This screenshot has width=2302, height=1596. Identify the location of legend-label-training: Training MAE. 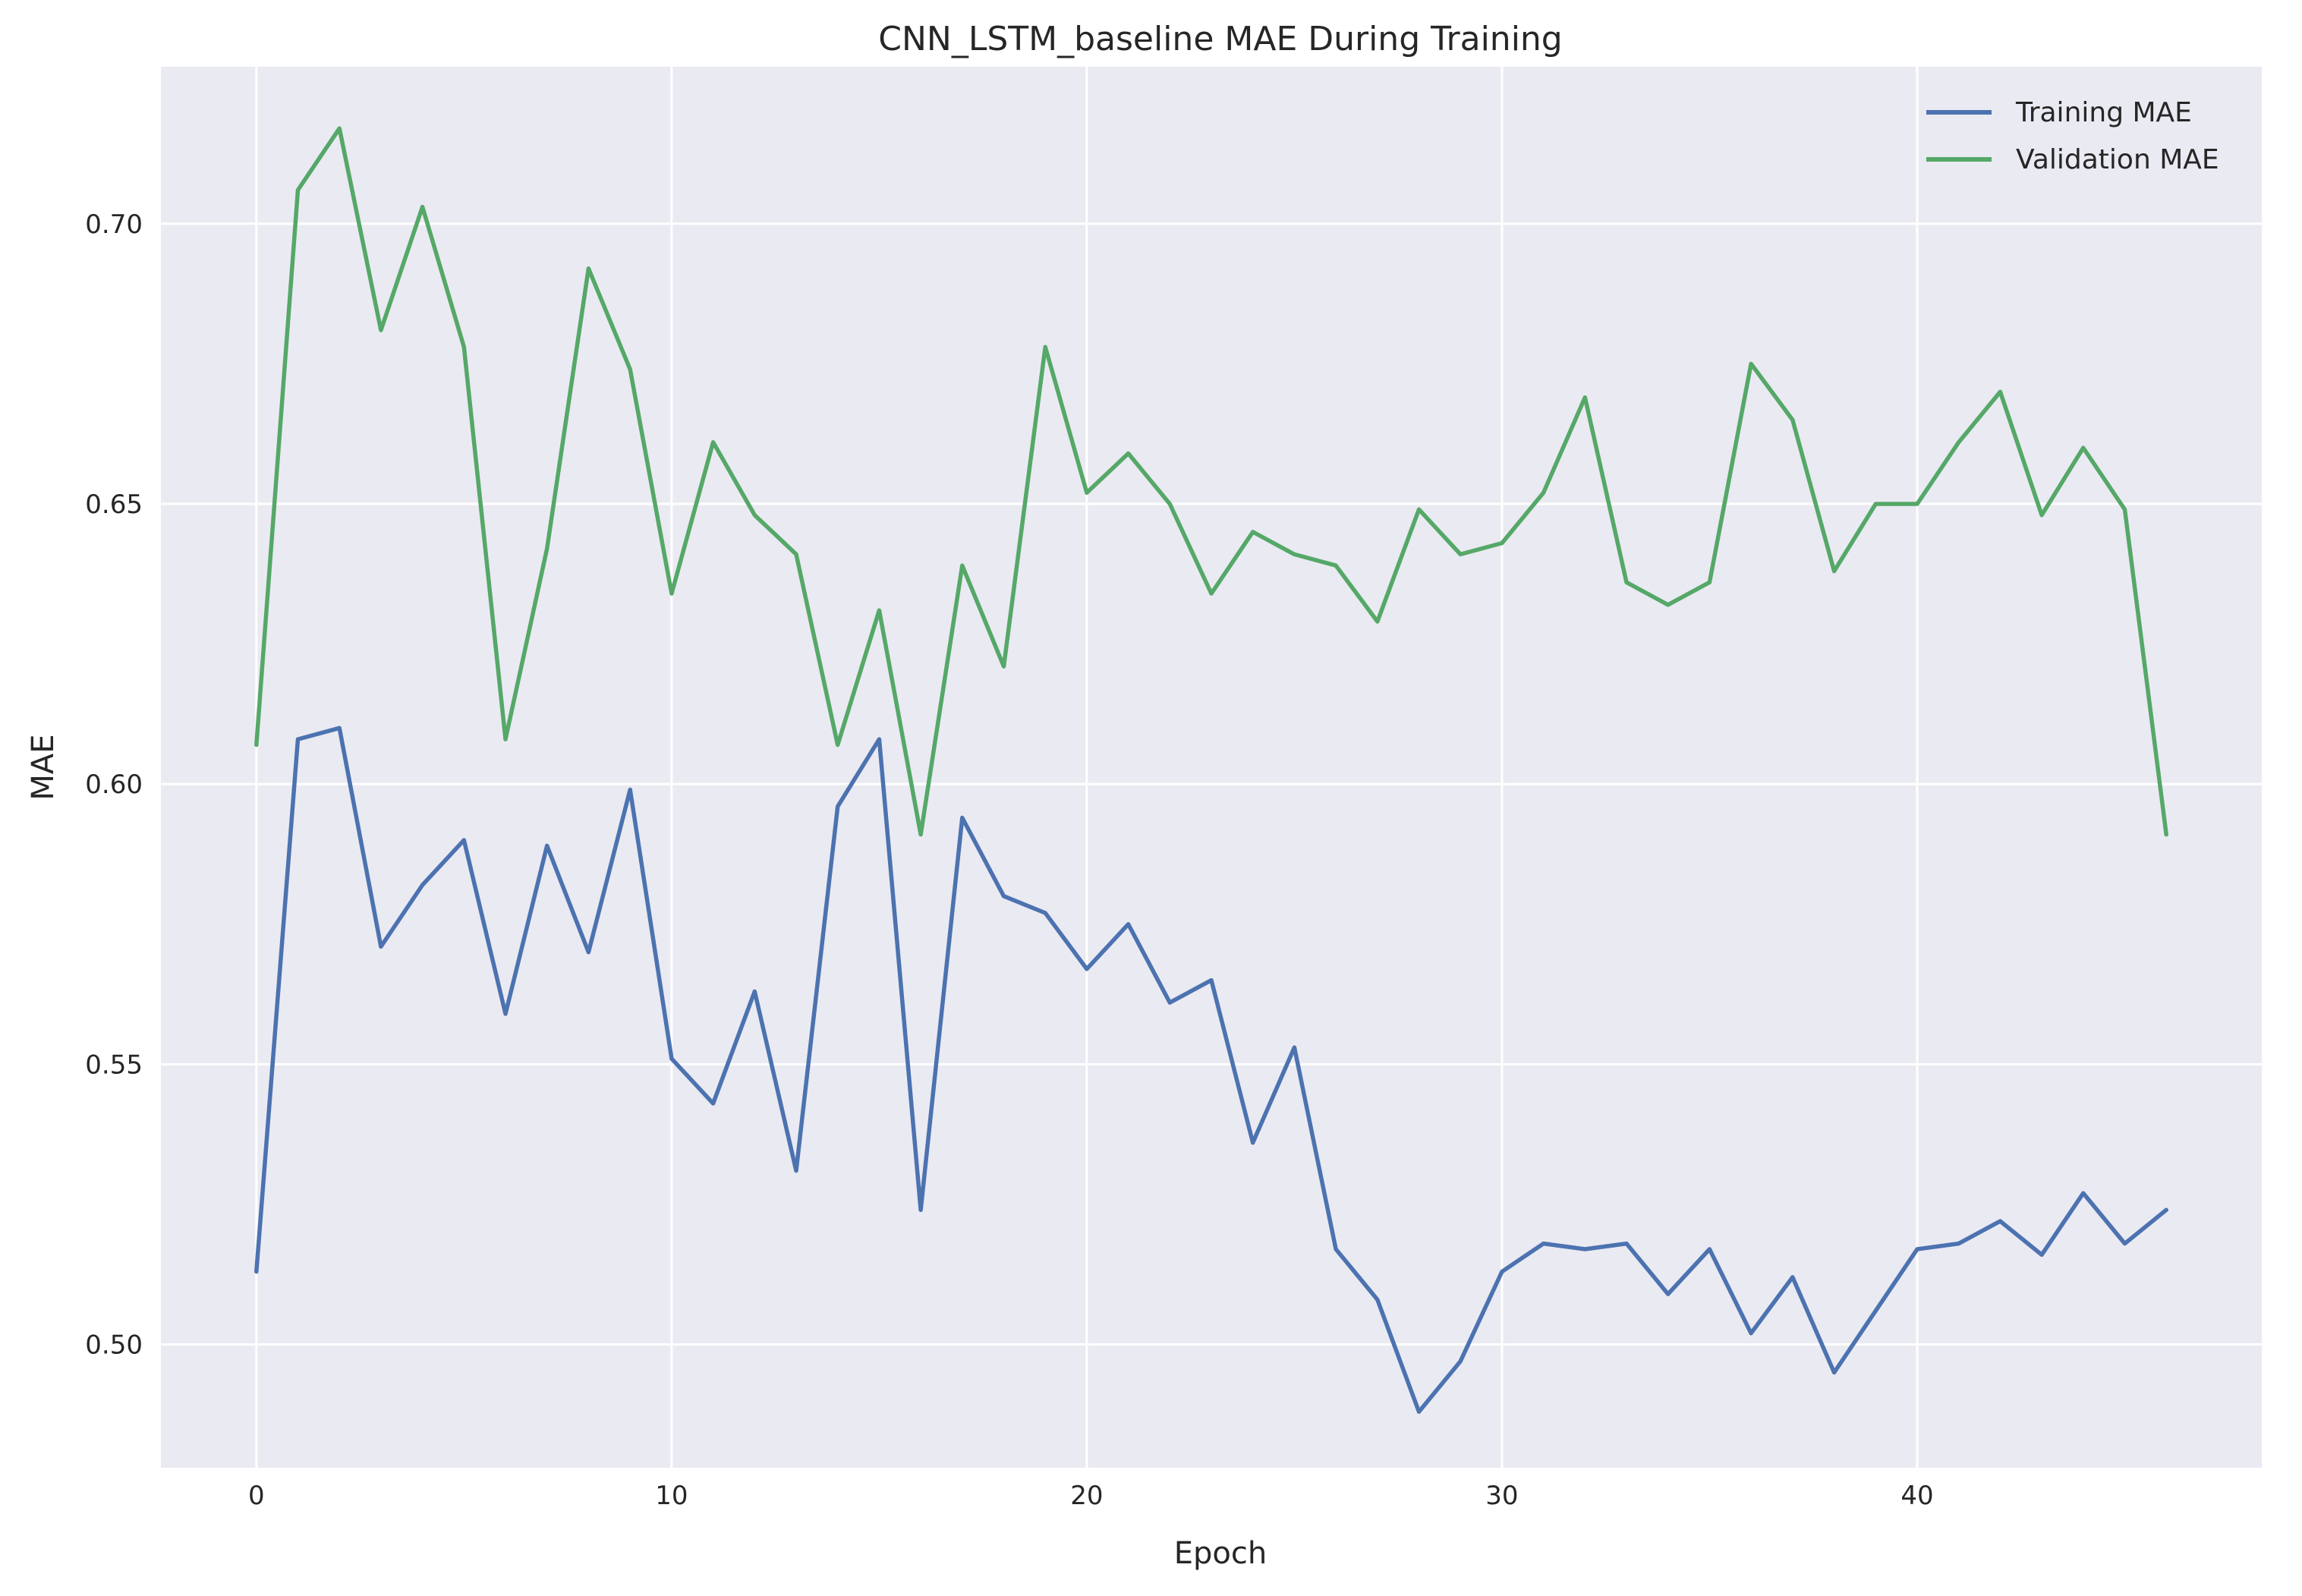
(2103, 113).